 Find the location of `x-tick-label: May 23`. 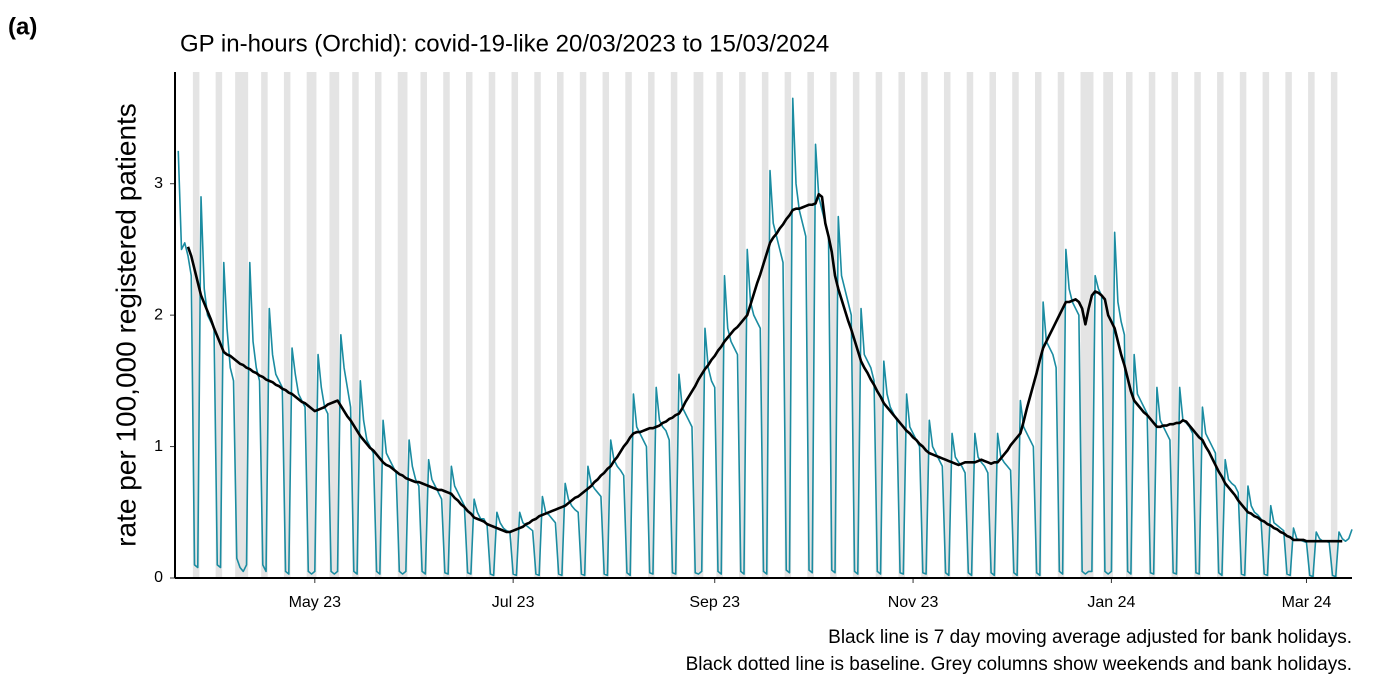

x-tick-label: May 23 is located at coordinates (315, 602).